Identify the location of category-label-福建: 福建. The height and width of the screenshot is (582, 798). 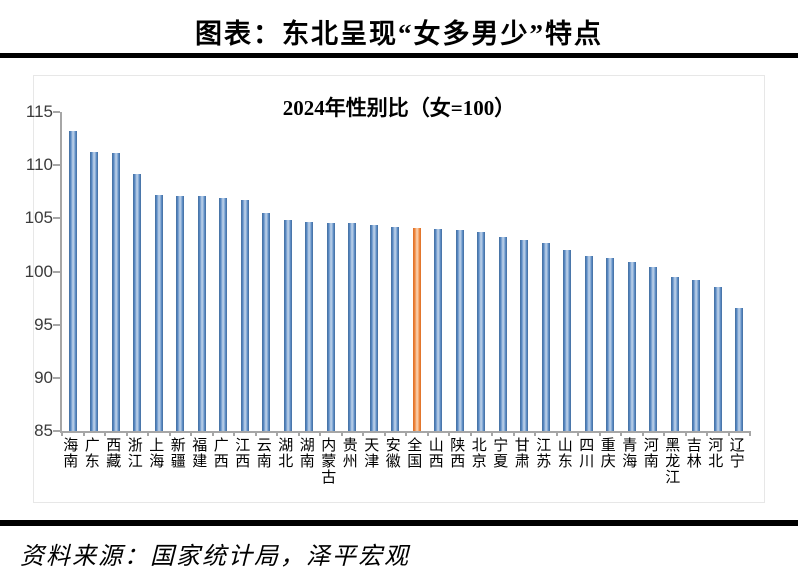
(200, 454).